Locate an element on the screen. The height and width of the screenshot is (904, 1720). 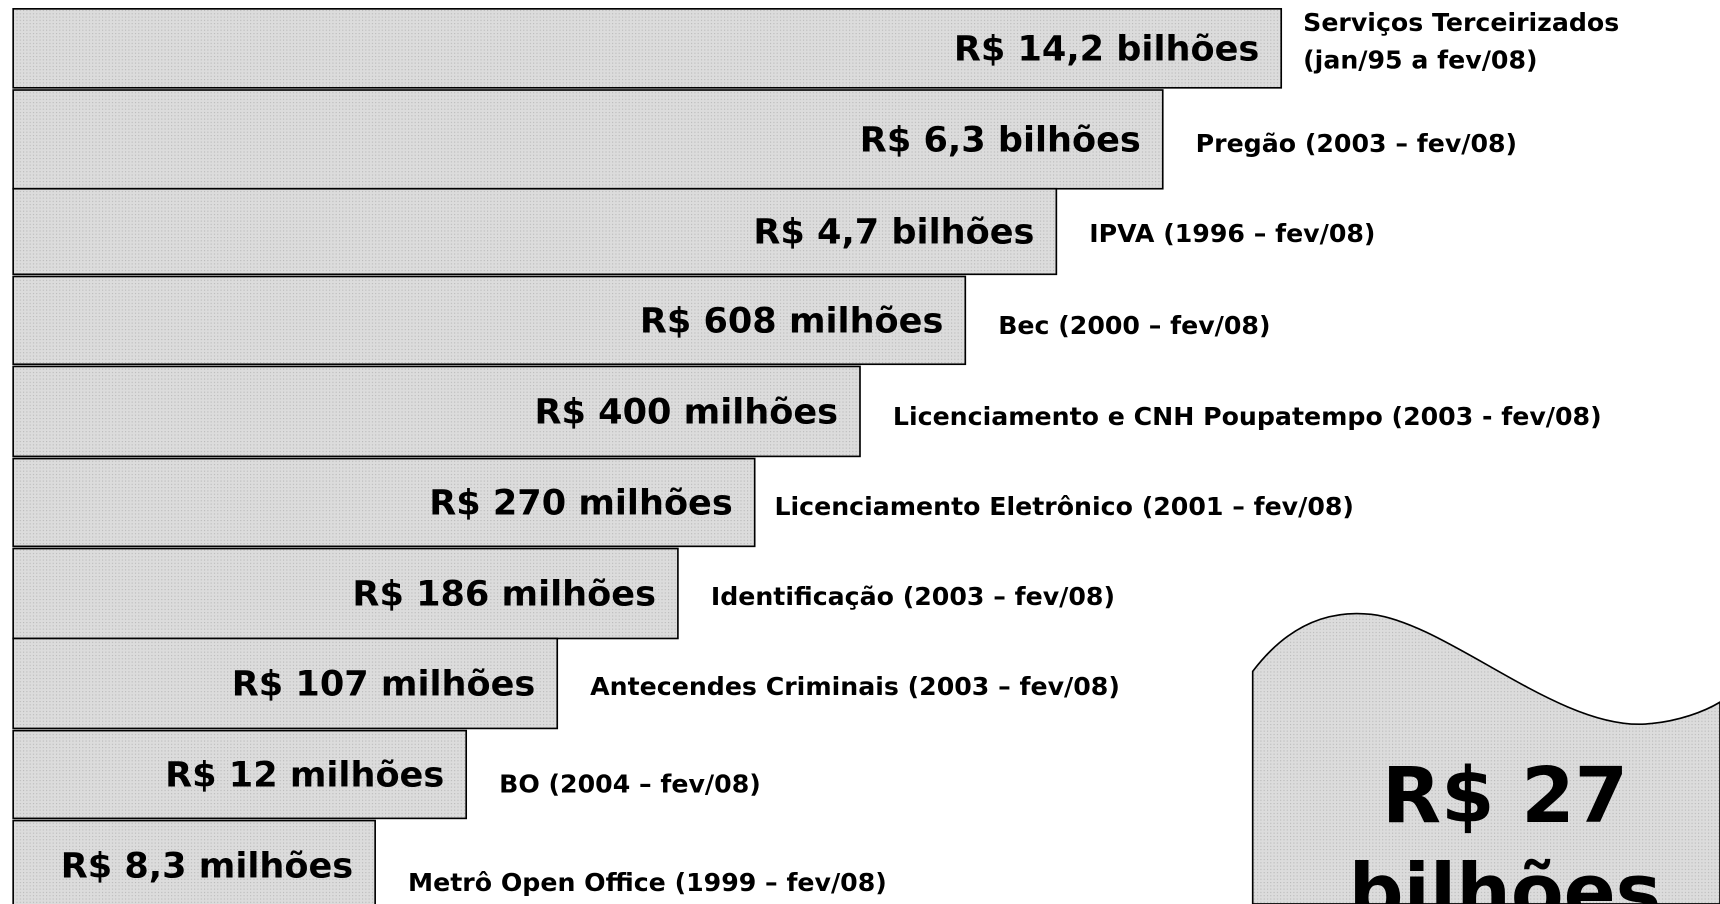
bar-label: Bec (2000 – fev/08) is located at coordinates (1134, 325).